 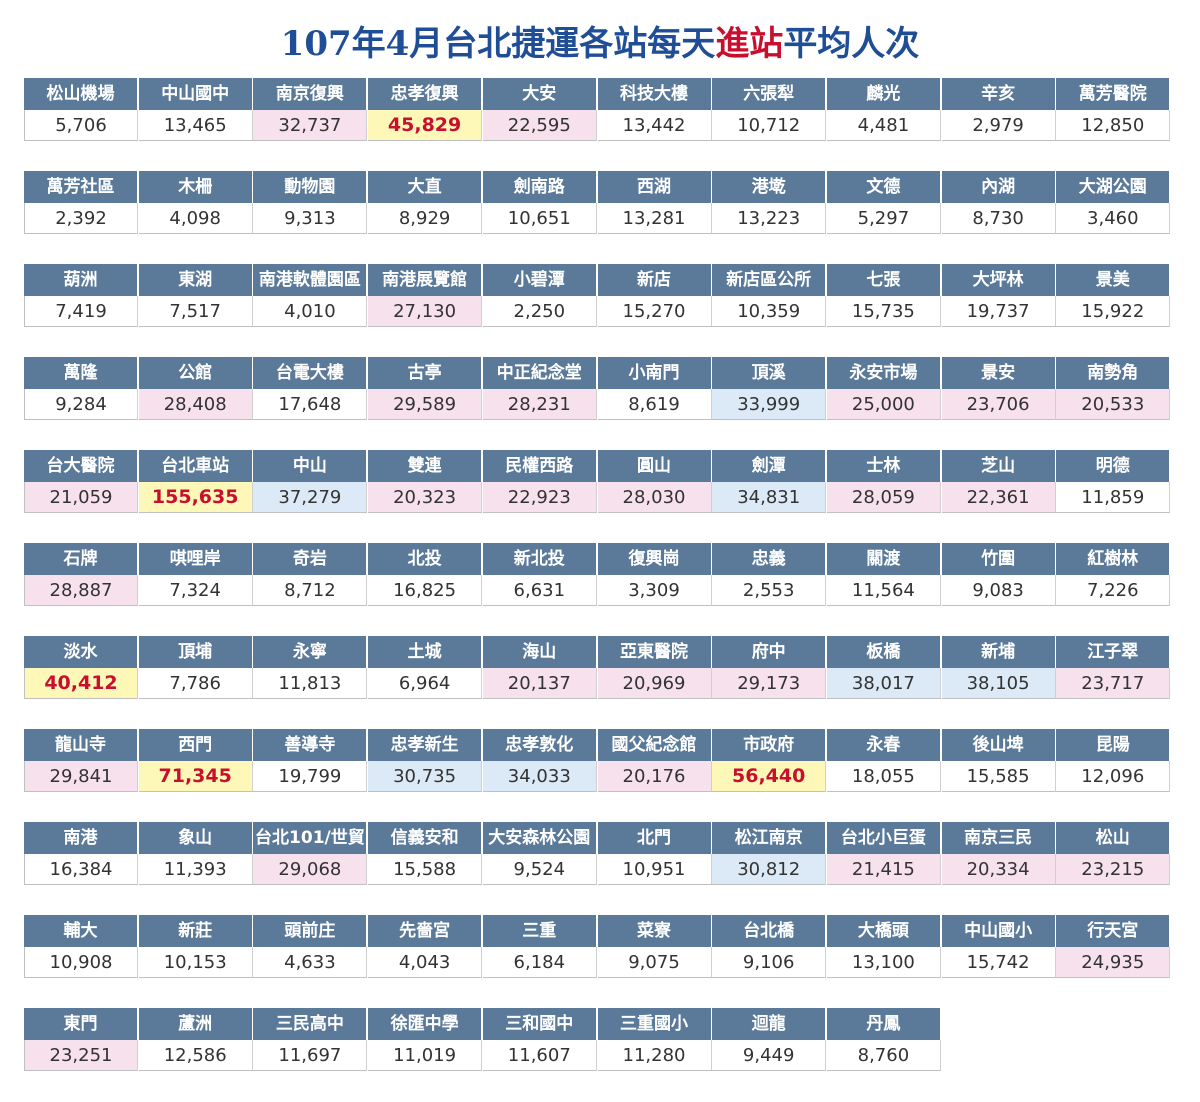 What do you see at coordinates (1113, 373) in the screenshot?
I see `station-name: 南勢角` at bounding box center [1113, 373].